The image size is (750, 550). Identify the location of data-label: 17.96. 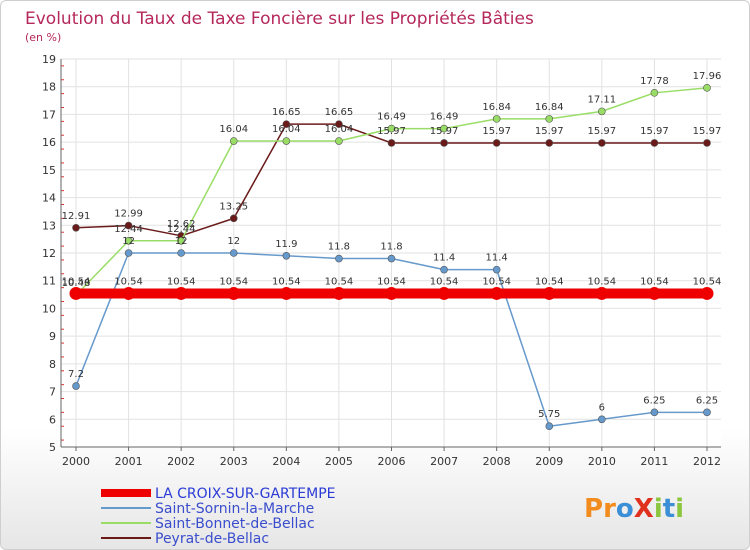
(707, 76).